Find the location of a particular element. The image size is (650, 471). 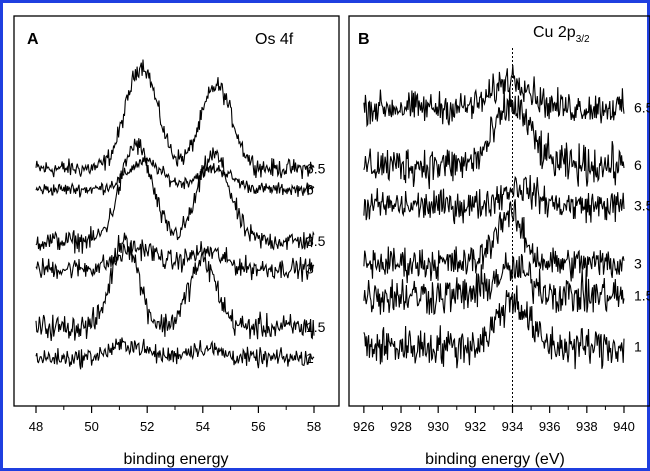

panel-a-letter: A is located at coordinates (33, 39).